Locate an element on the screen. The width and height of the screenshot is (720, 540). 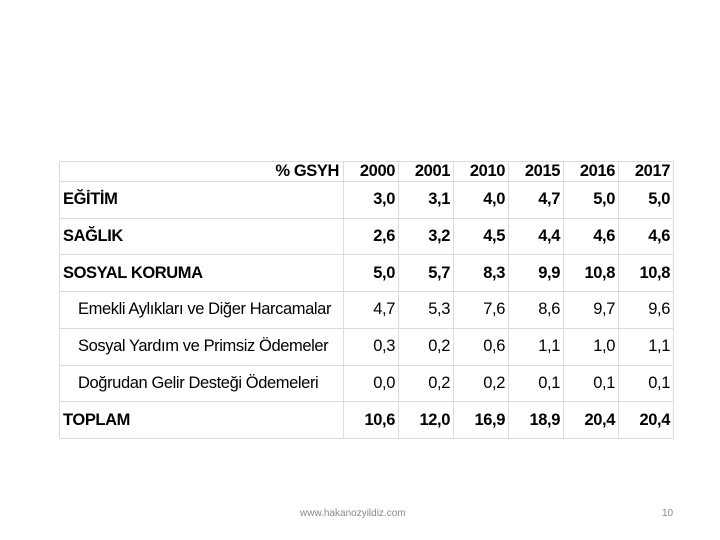
row-label: Emekli Aylıkları ve Diğer Harcamalar is located at coordinates (201, 310).